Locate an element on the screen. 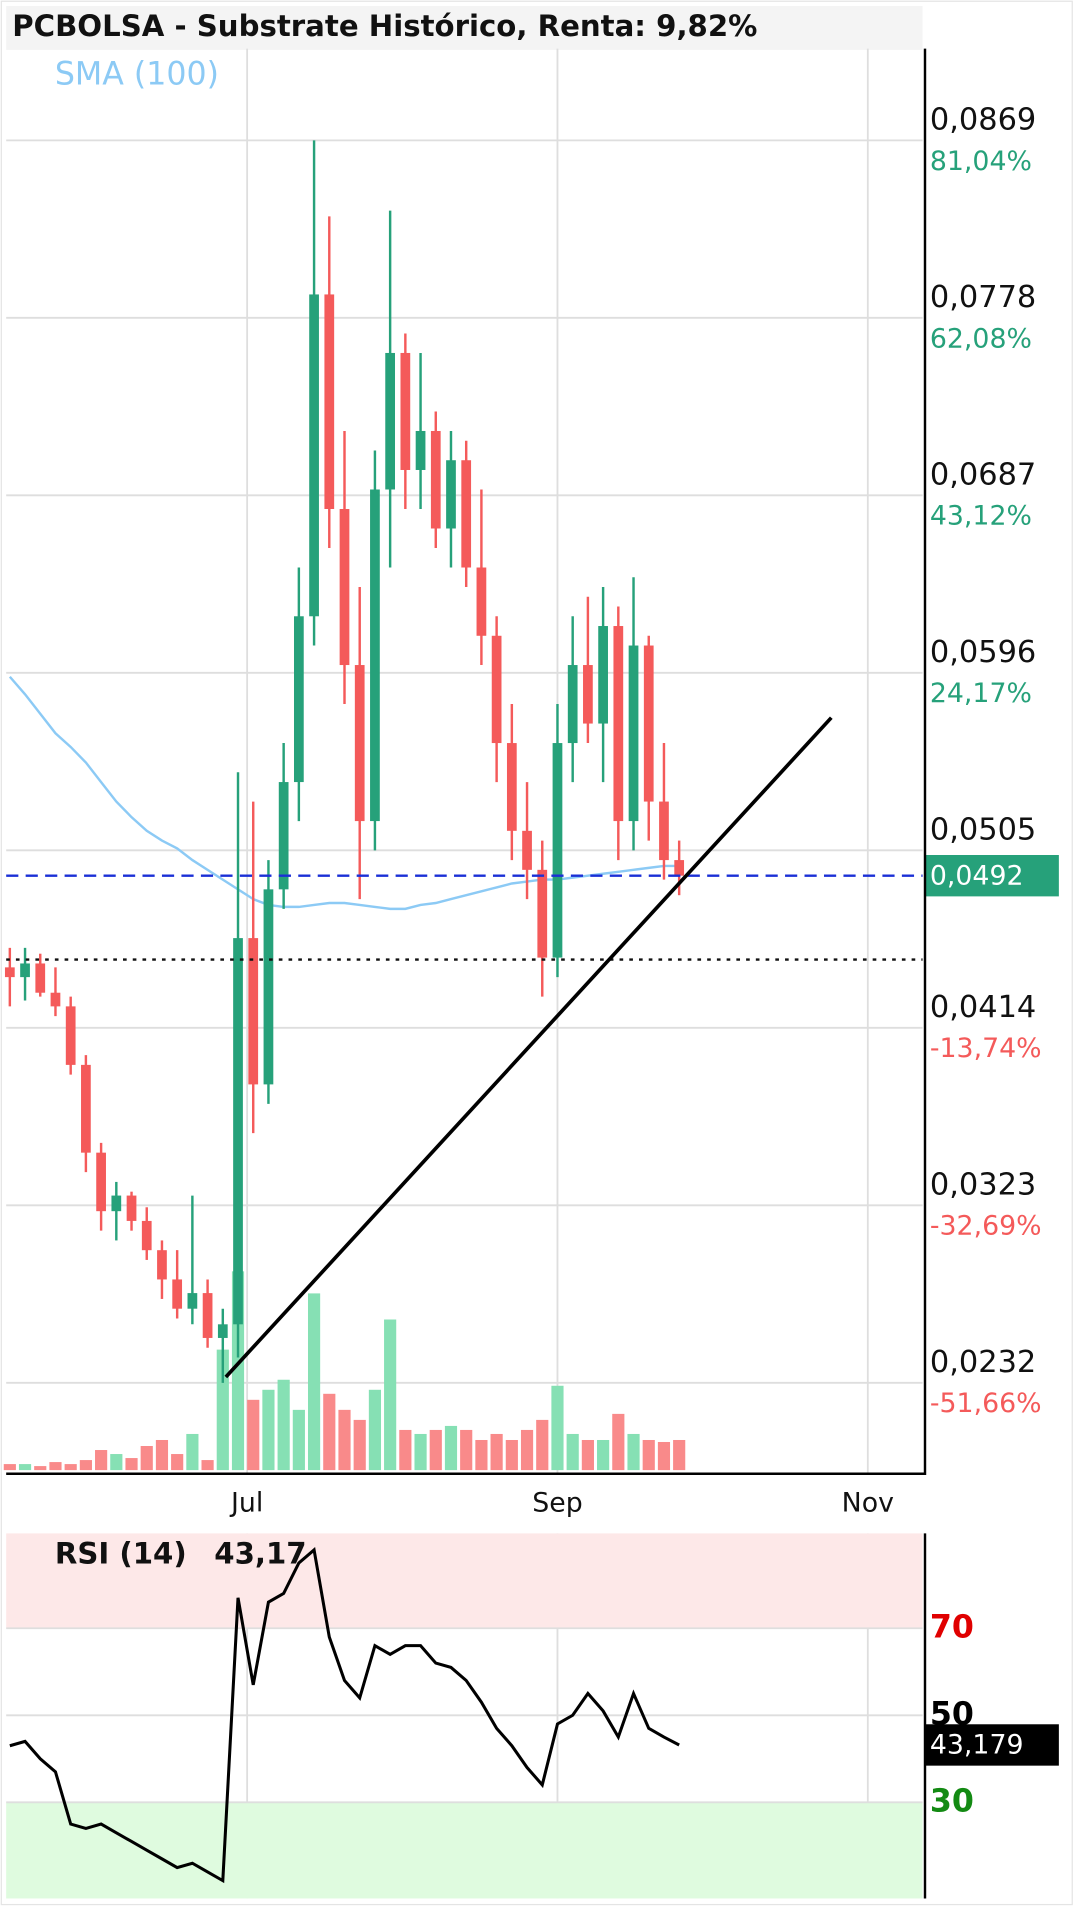  y-tick-label: 0,0414 is located at coordinates (983, 1007).